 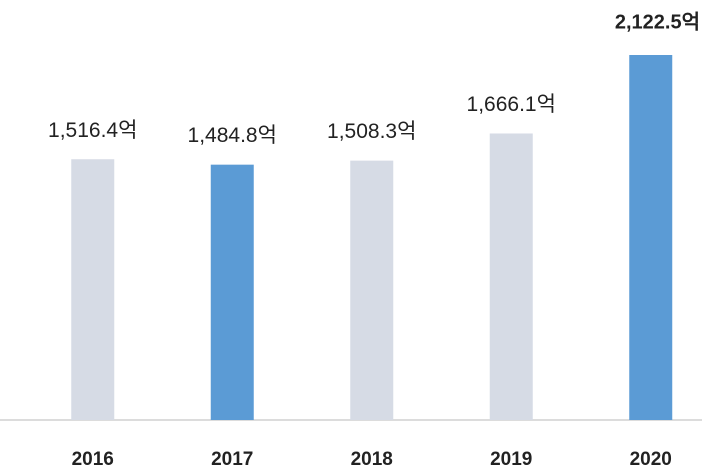 What do you see at coordinates (372, 459) in the screenshot?
I see `x-tick-label: 2018` at bounding box center [372, 459].